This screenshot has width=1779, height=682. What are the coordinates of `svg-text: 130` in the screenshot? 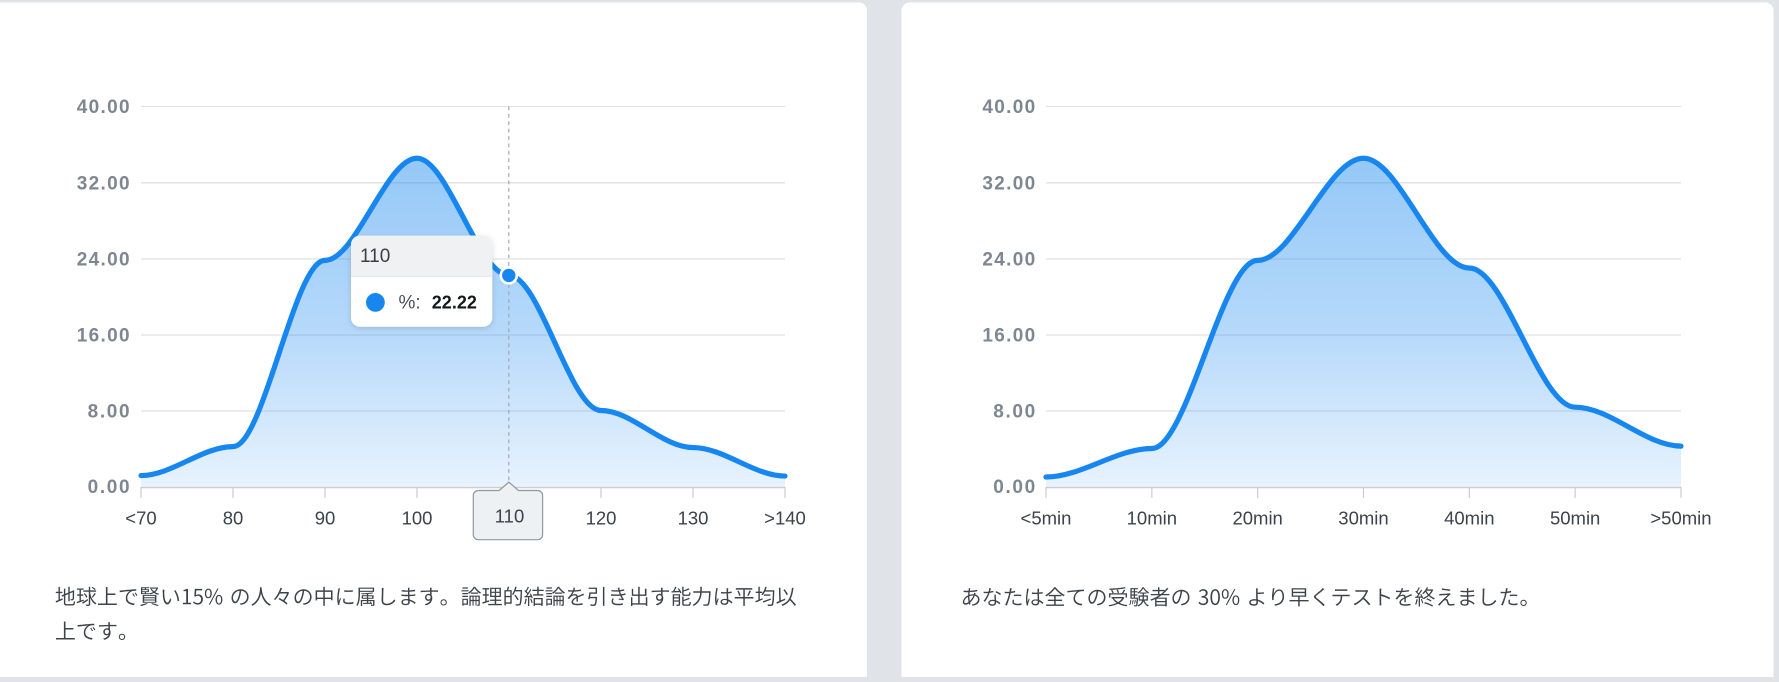 It's located at (693, 518).